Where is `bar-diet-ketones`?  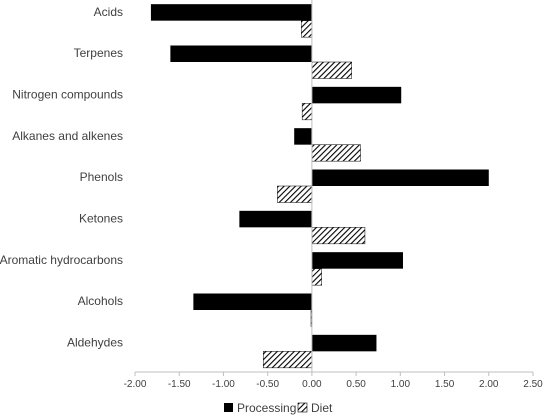 bar-diet-ketones is located at coordinates (338, 236).